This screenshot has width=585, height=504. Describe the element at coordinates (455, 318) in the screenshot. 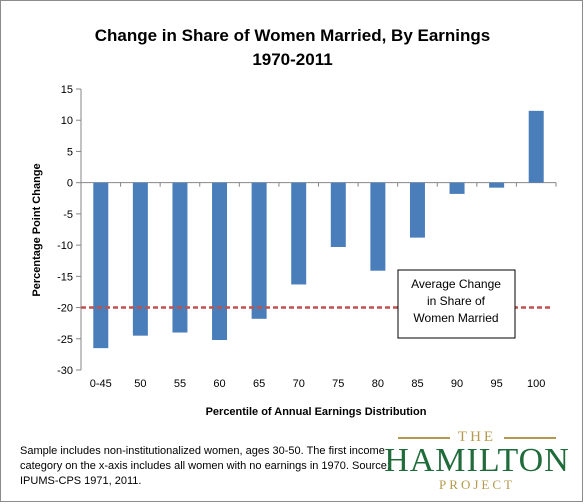

I see `annotation-text: Women Married` at that location.